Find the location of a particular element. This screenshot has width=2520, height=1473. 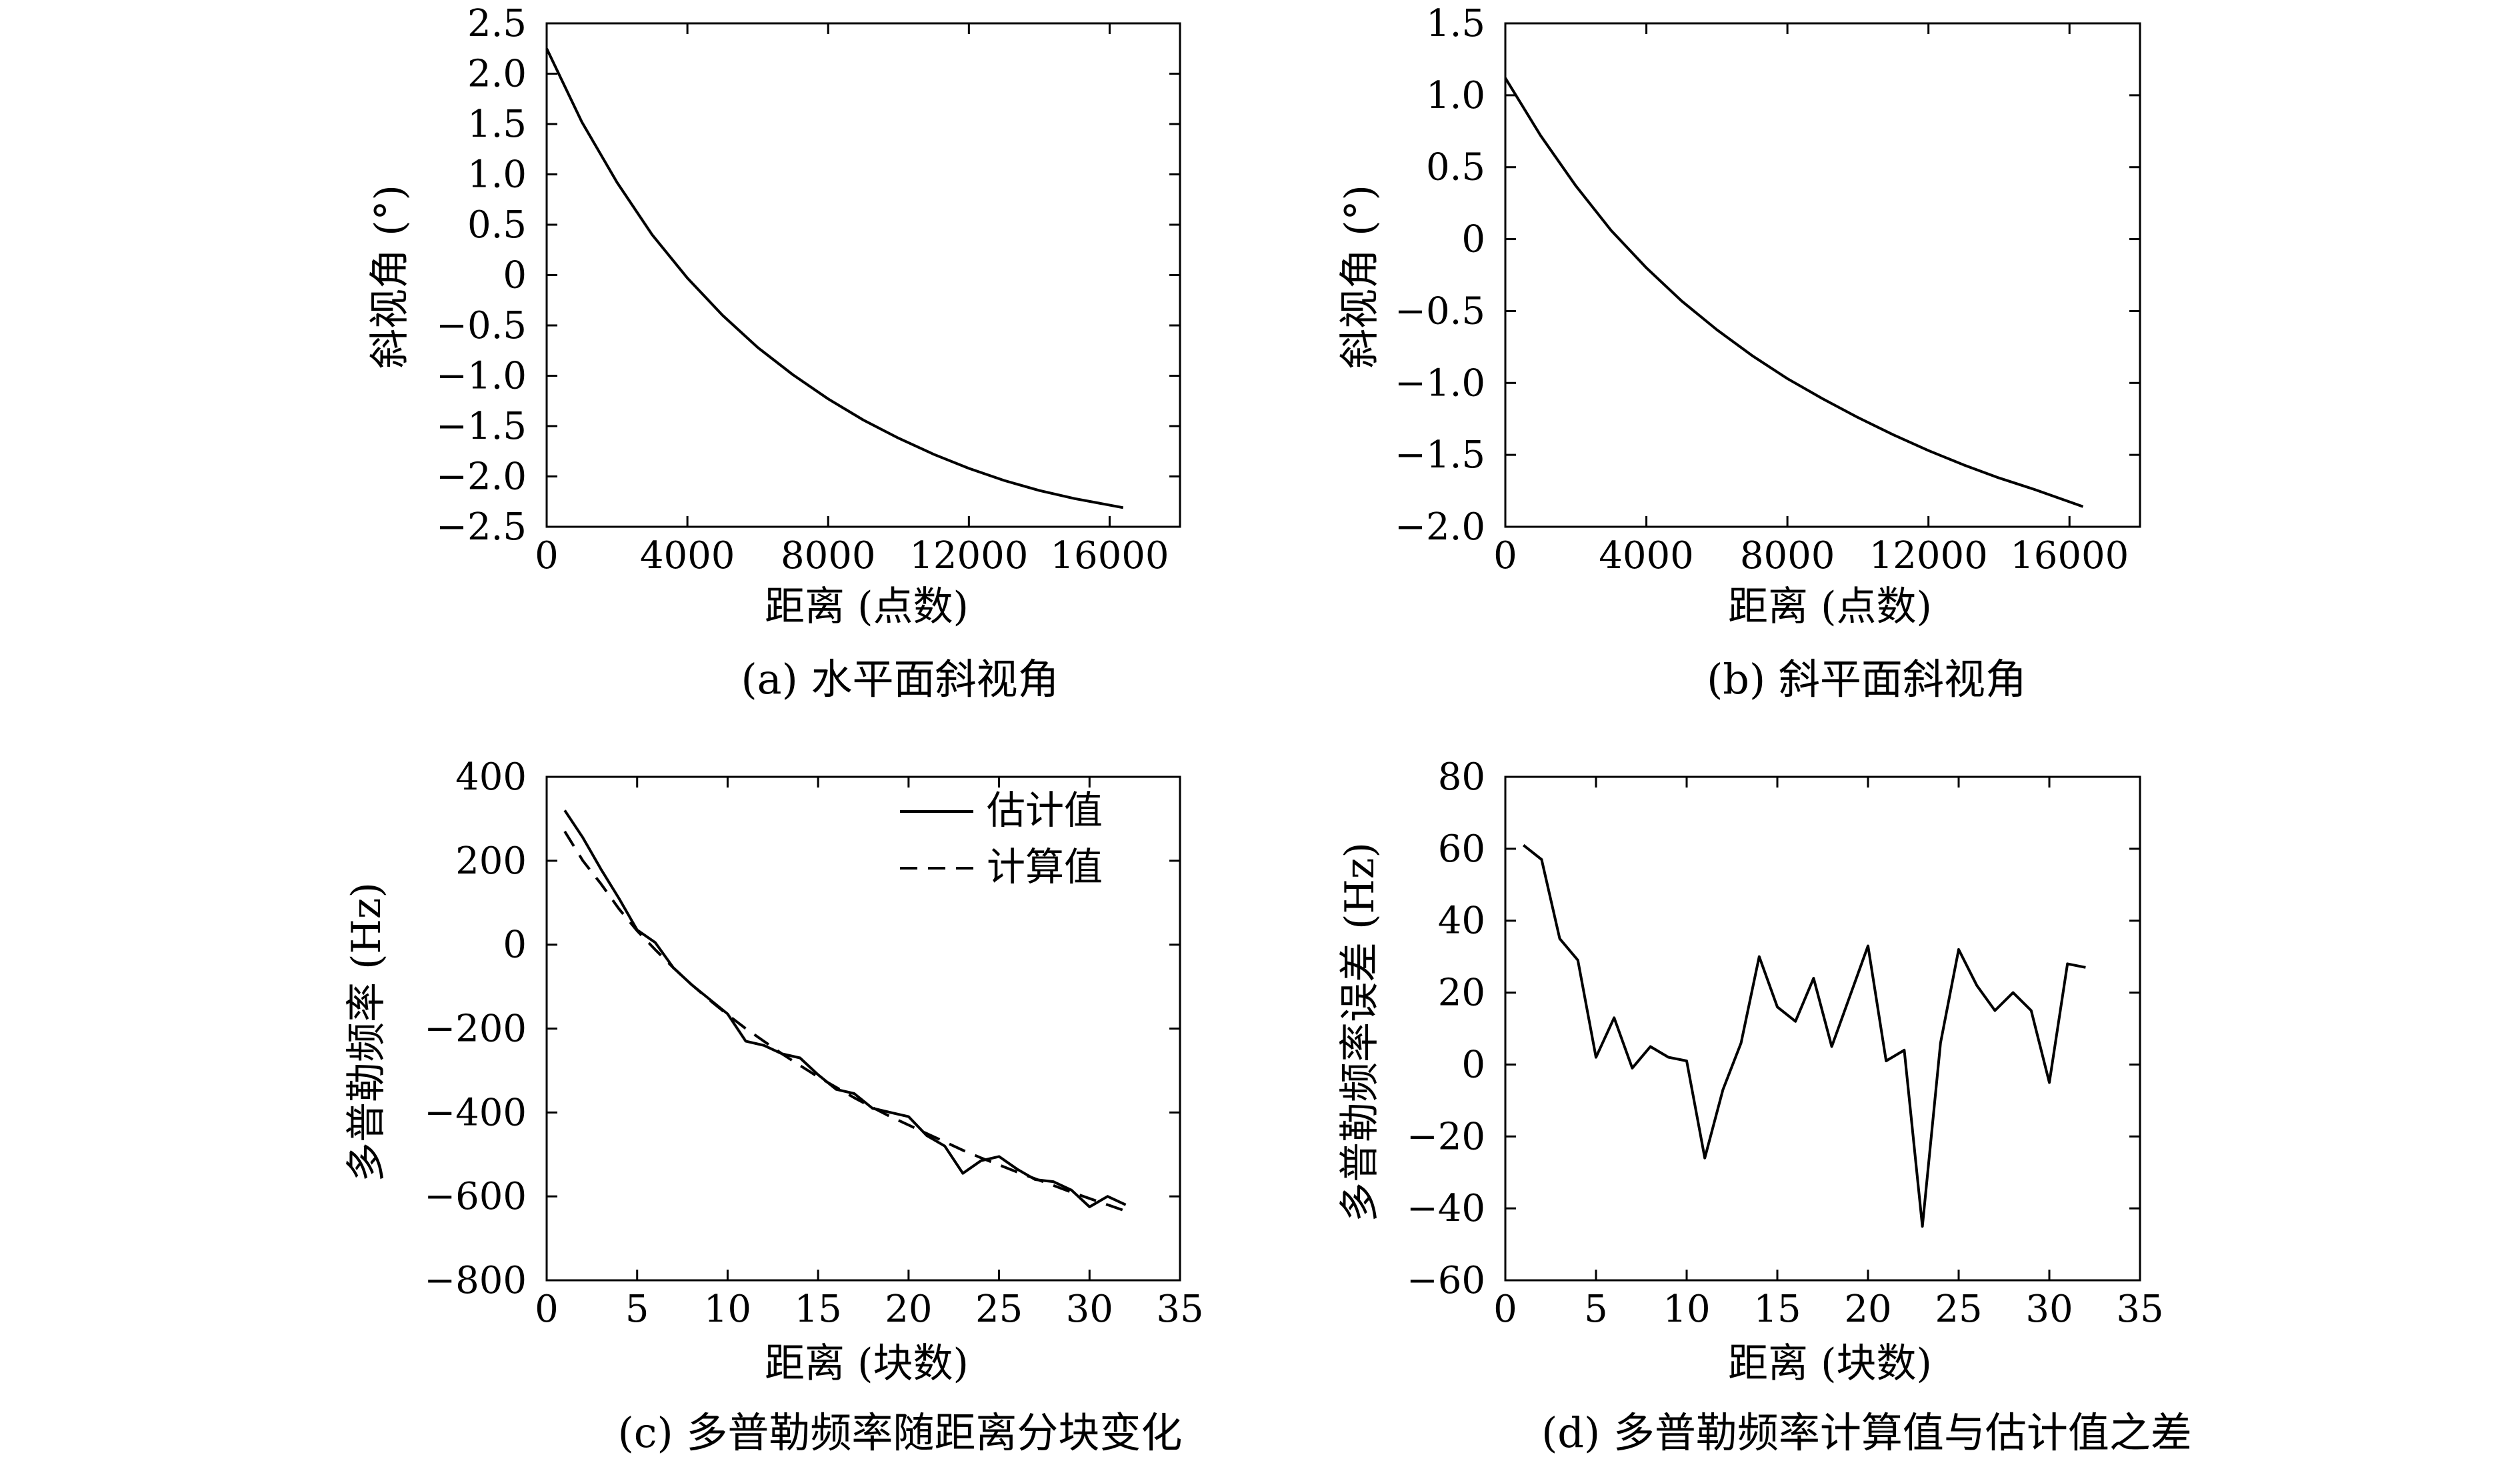

y-tick-label: −60 is located at coordinates (1446, 1280).